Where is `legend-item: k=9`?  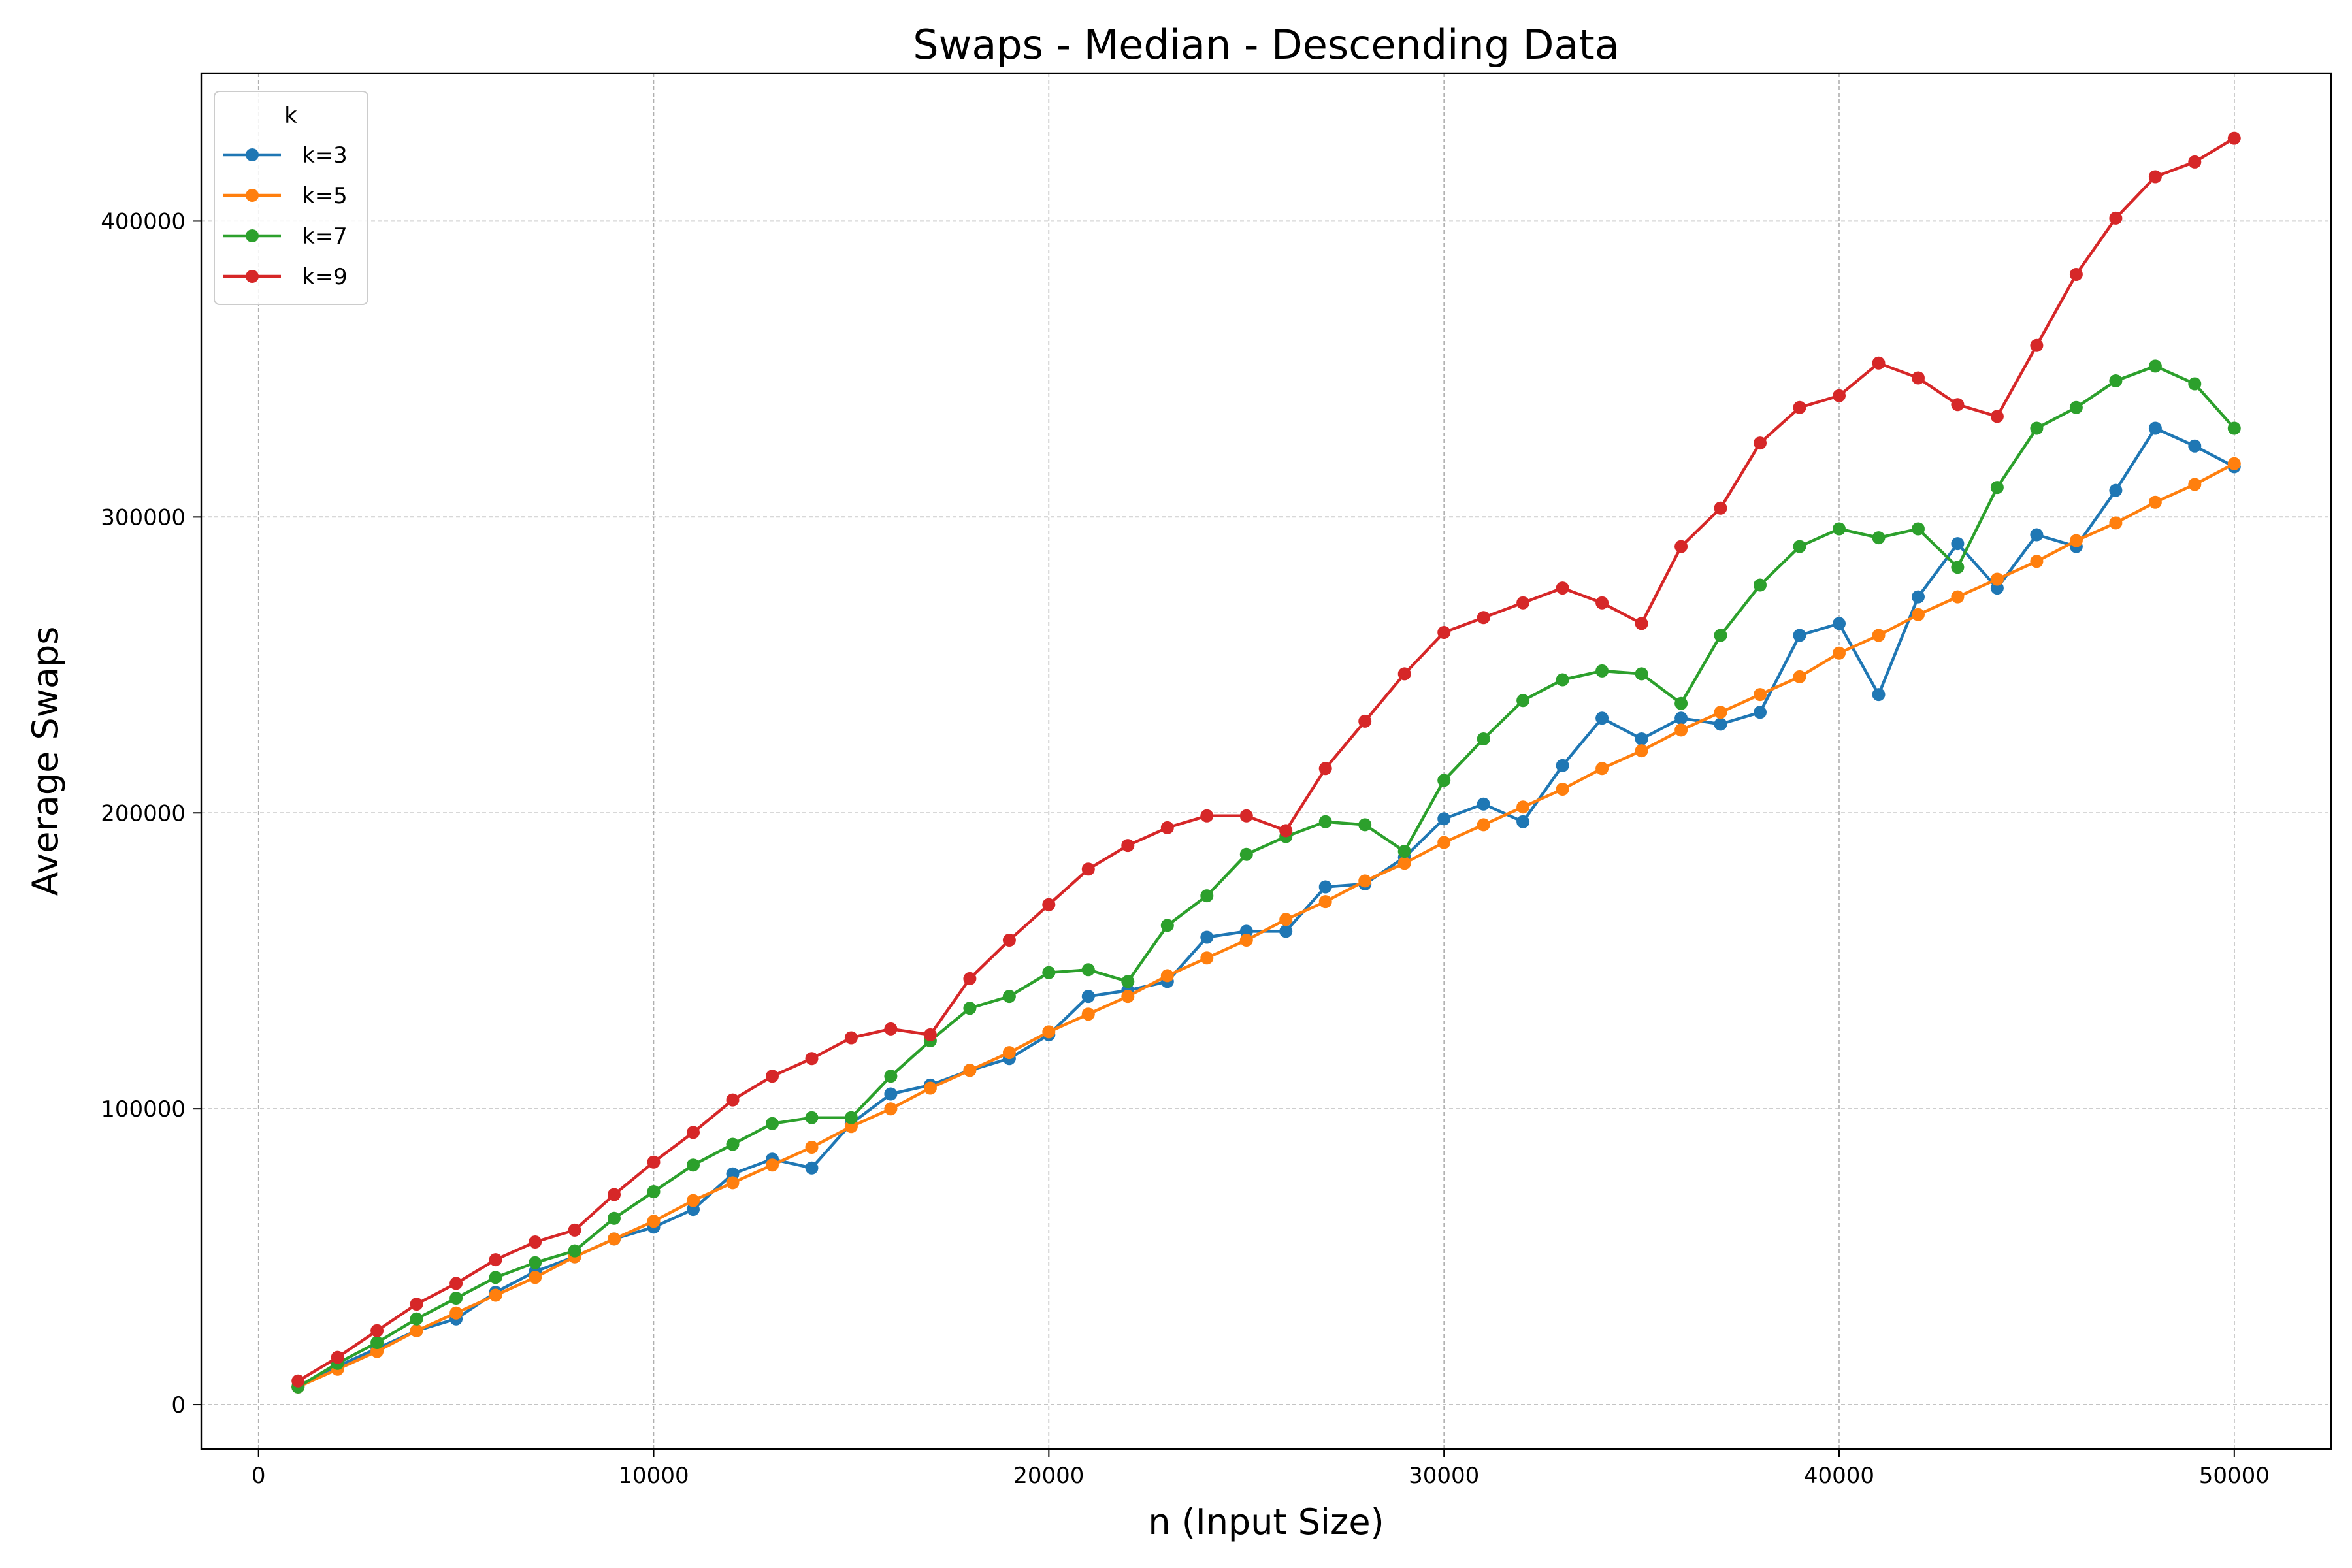 legend-item: k=9 is located at coordinates (285, 277).